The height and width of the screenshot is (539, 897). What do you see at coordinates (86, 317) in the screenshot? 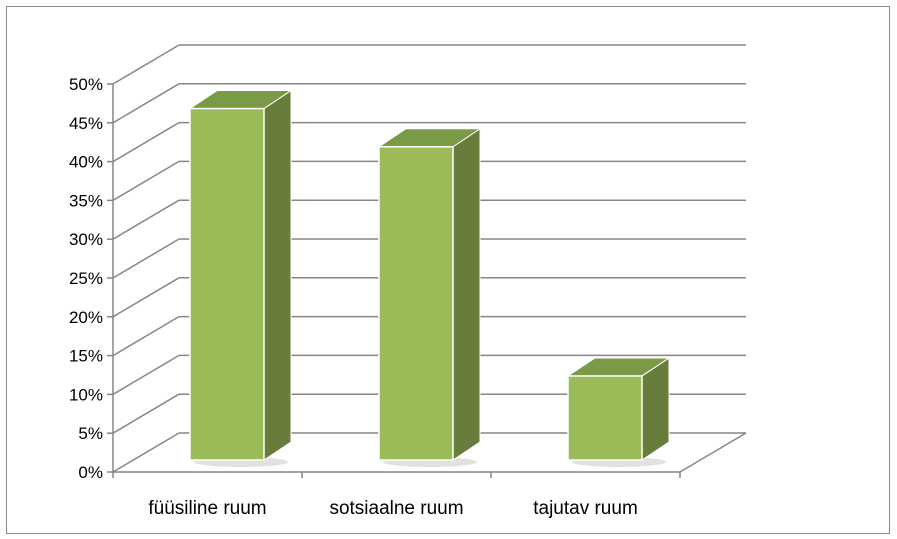
I see `y-tick-label: 20%` at bounding box center [86, 317].